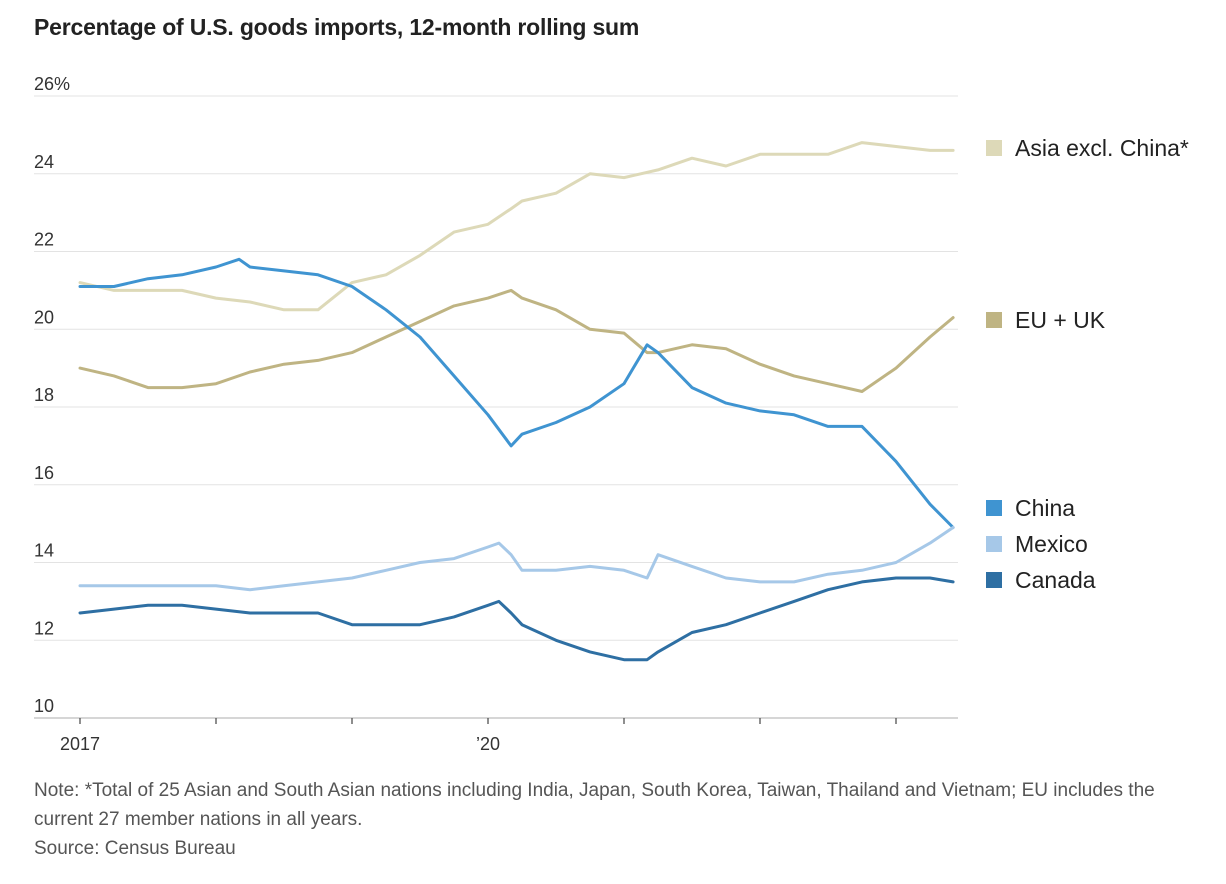 This screenshot has height=884, width=1226. Describe the element at coordinates (44, 551) in the screenshot. I see `y-tick-label: 14` at that location.